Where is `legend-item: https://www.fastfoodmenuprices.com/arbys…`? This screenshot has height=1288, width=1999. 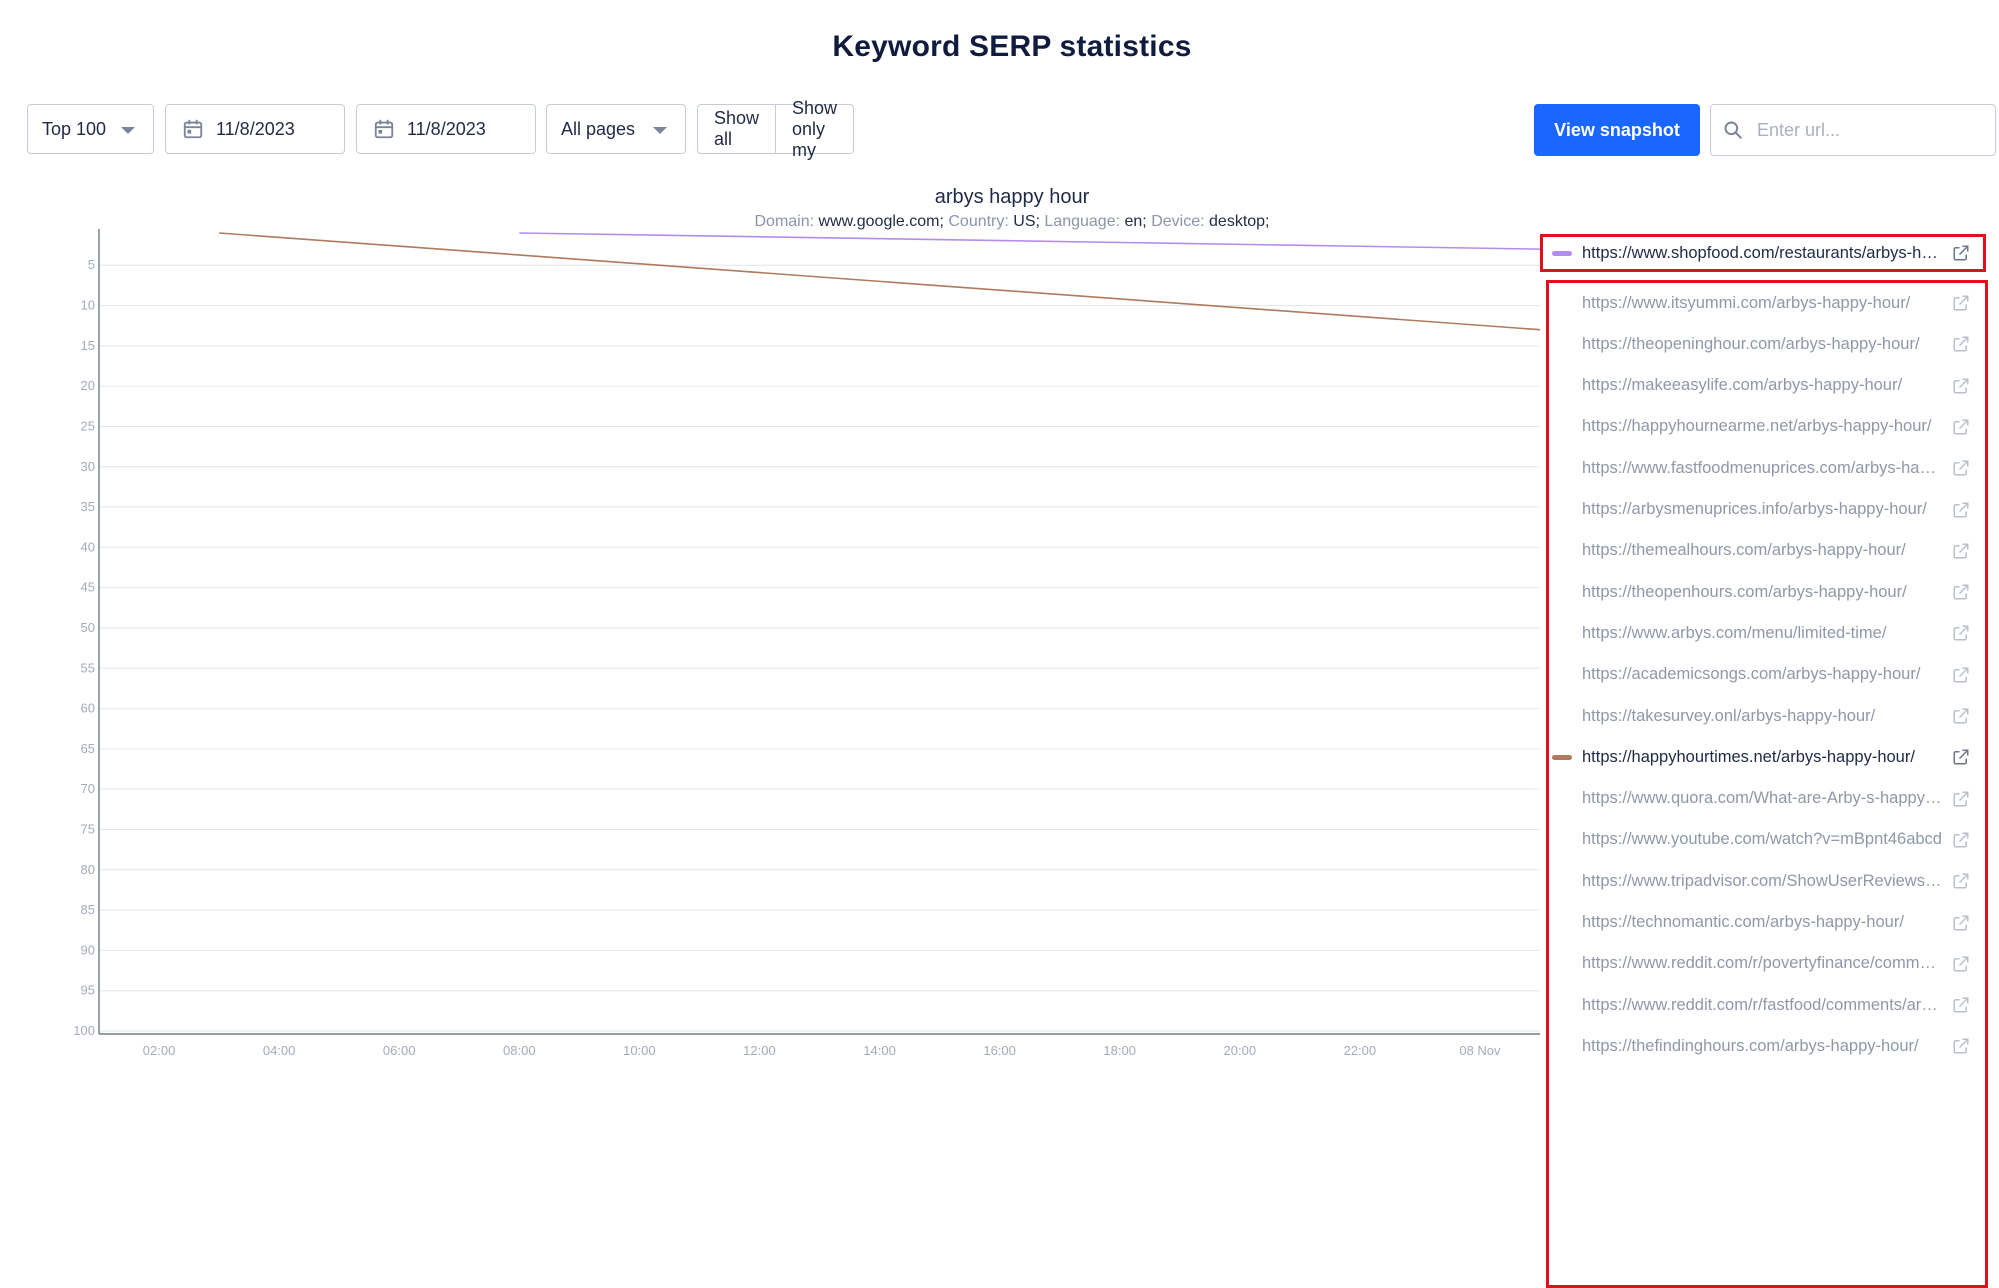
legend-item: https://www.fastfoodmenuprices.com/arbys… is located at coordinates (1763, 468).